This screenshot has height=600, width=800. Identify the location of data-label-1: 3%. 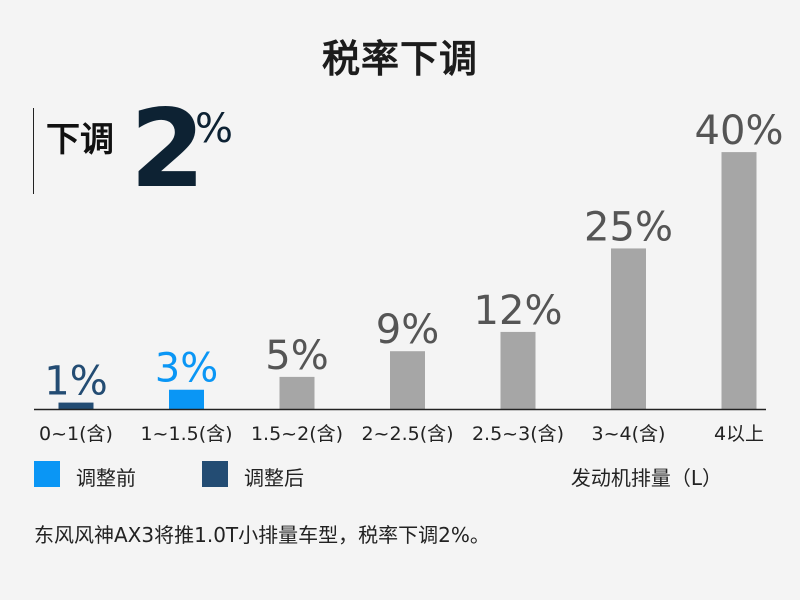
(186, 369).